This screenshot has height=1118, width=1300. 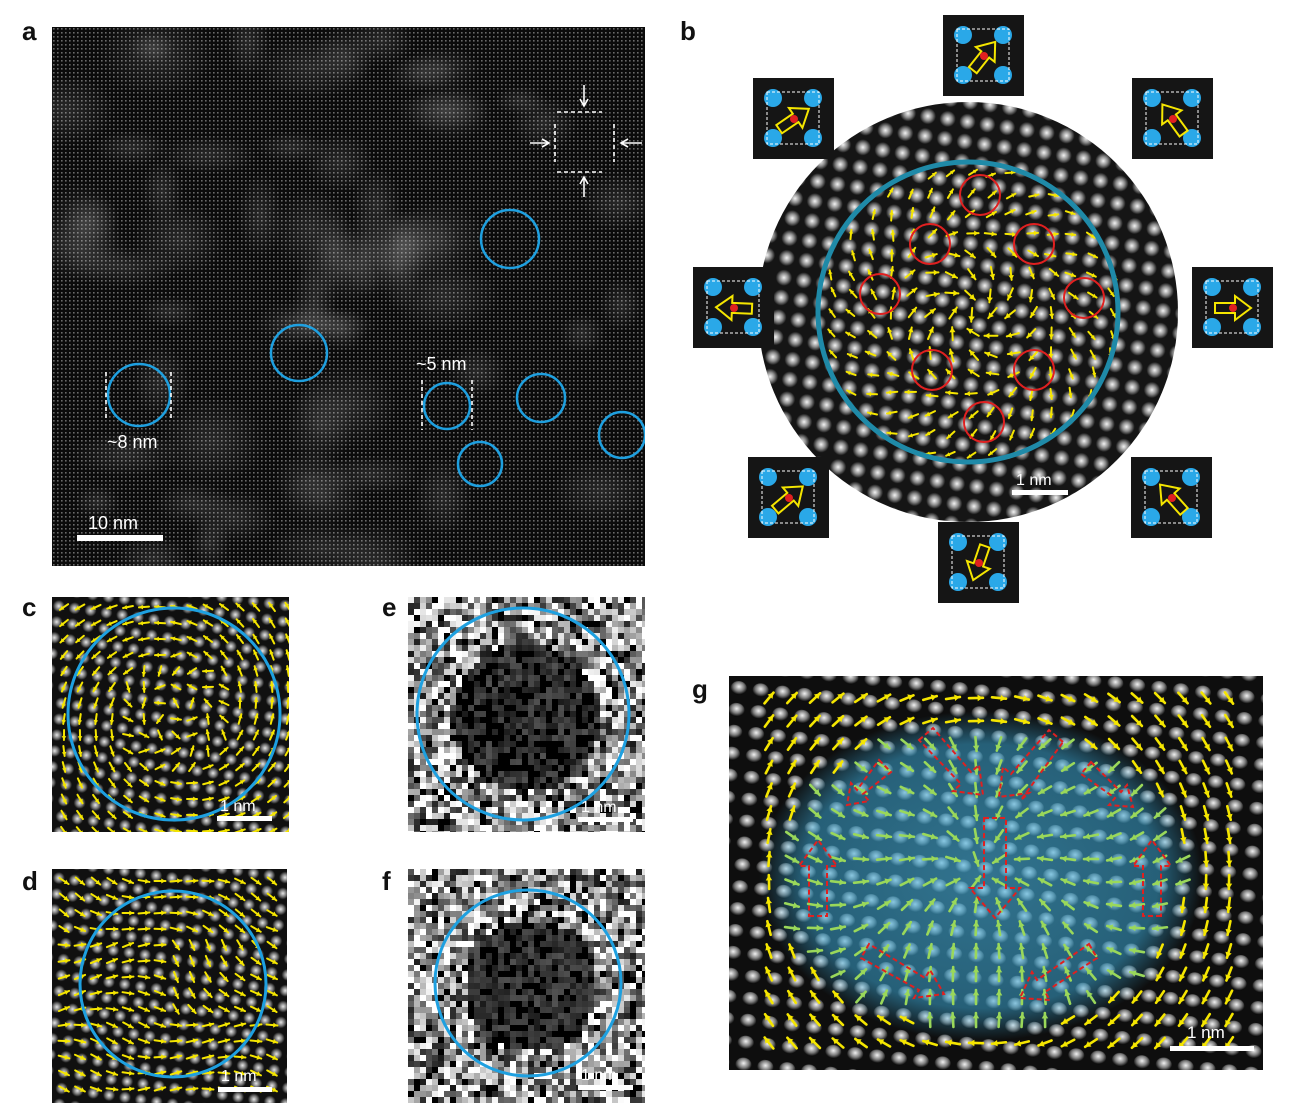 I want to click on scale-bar, so click(x=245, y=1089).